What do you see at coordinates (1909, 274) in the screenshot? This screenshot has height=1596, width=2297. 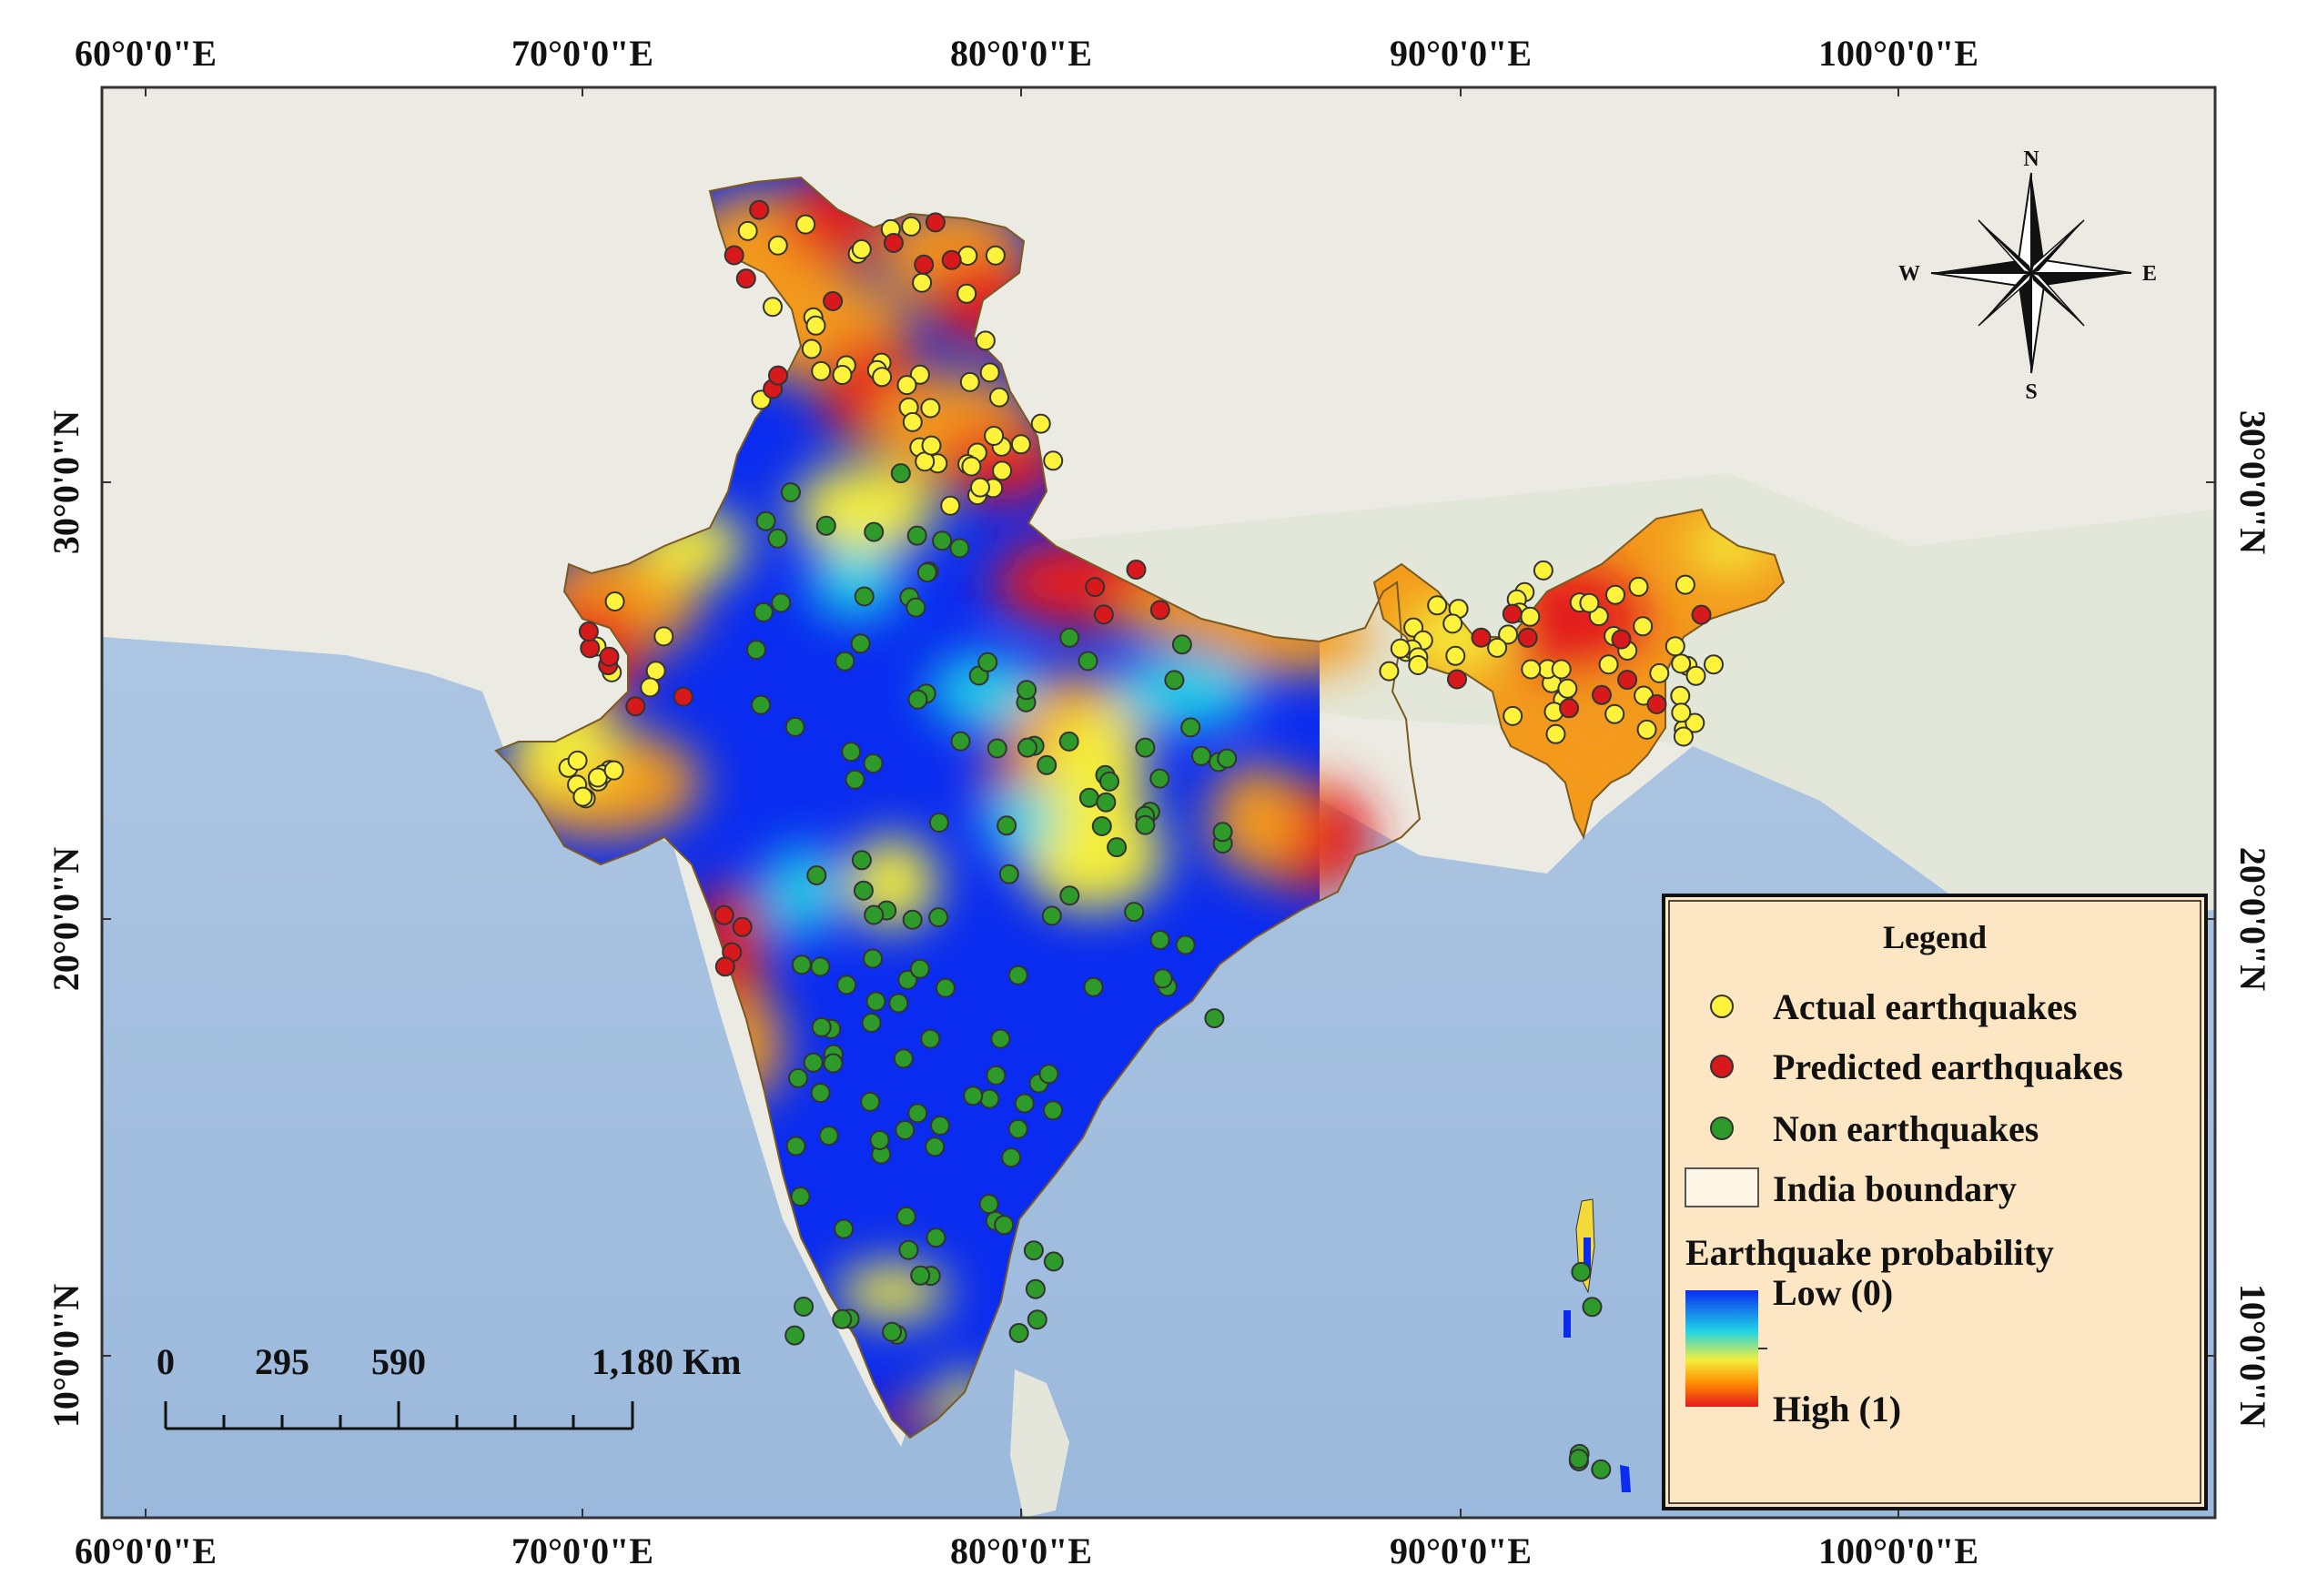 I see `compass-w: W` at bounding box center [1909, 274].